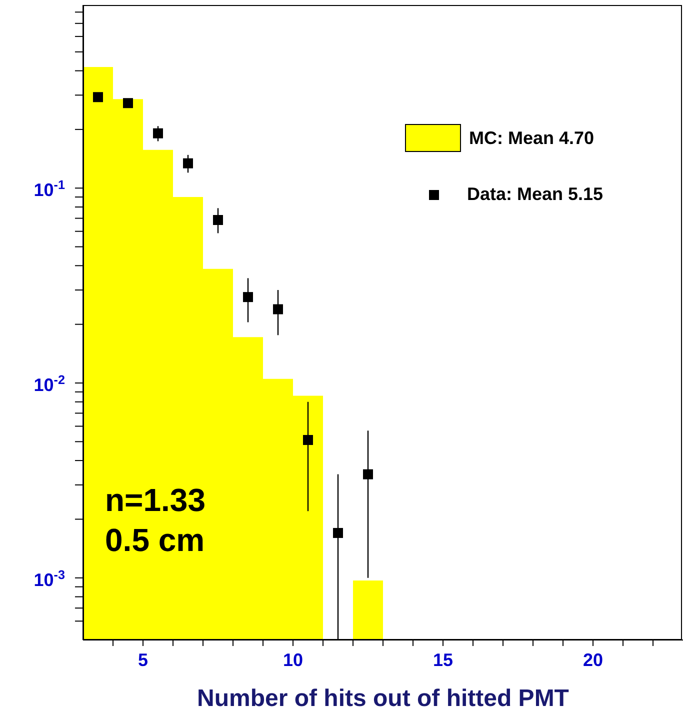  Describe the element at coordinates (49, 383) in the screenshot. I see `y-tick-label: 10$^{-2}$` at that location.